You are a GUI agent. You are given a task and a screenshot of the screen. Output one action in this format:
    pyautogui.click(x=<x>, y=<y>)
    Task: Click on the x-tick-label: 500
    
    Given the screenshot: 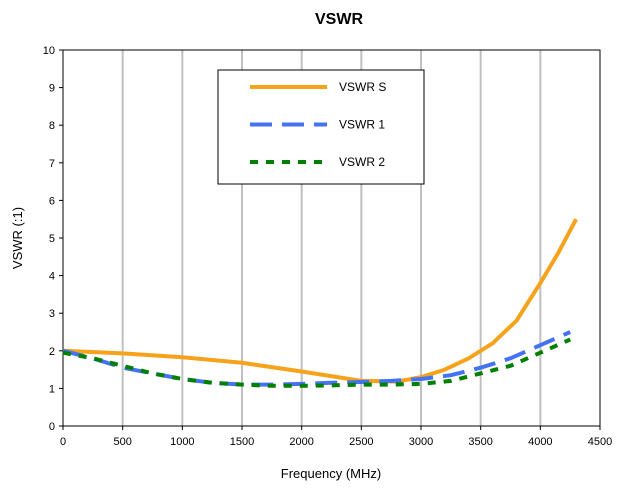 What is the action you would take?
    pyautogui.click(x=122, y=442)
    